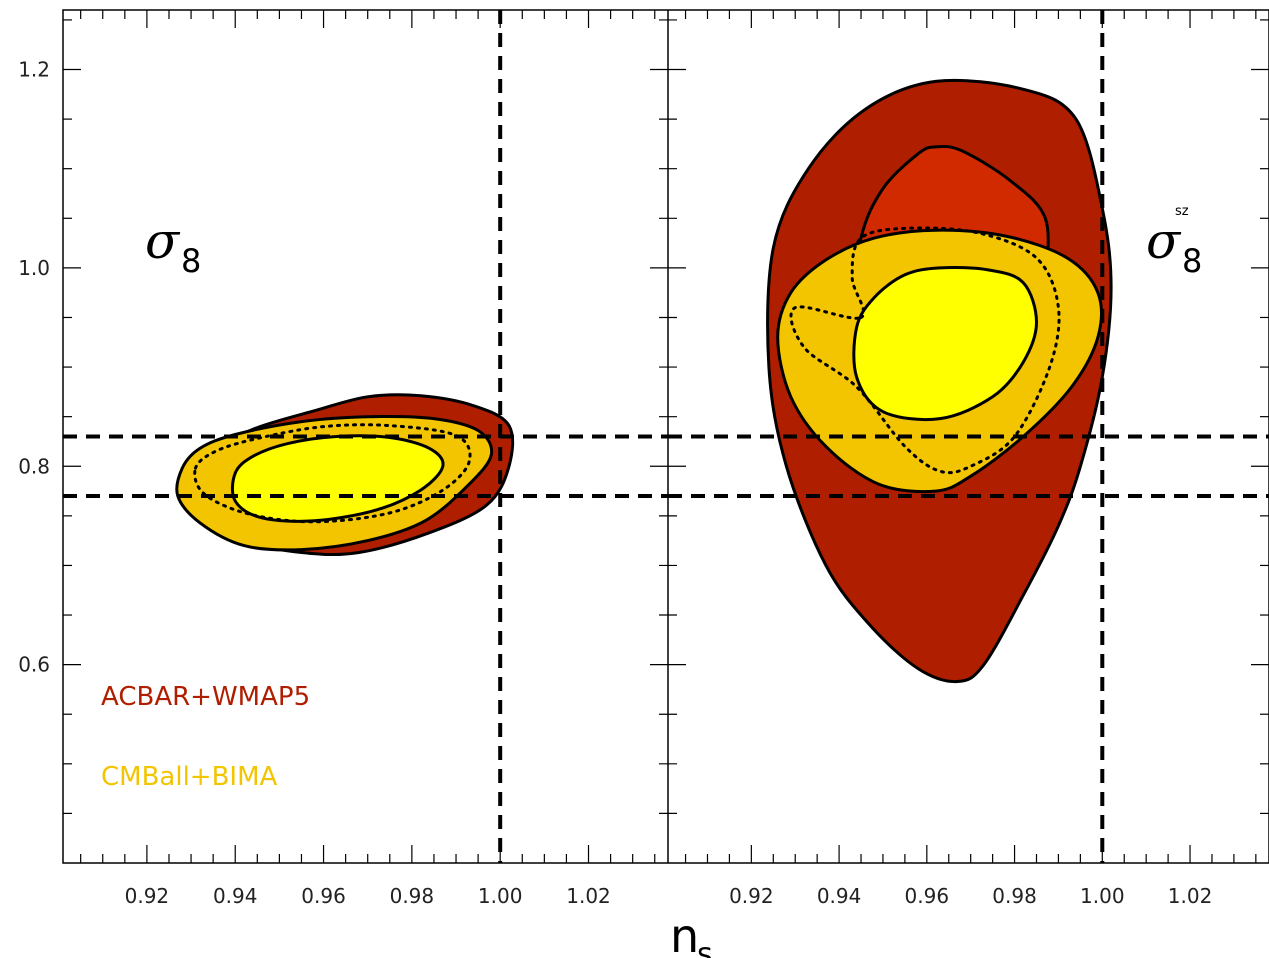 This screenshot has width=1269, height=958. What do you see at coordinates (205, 737) in the screenshot?
I see `legend: ACBAR+WMAP5 CMBall+BIMA` at bounding box center [205, 737].